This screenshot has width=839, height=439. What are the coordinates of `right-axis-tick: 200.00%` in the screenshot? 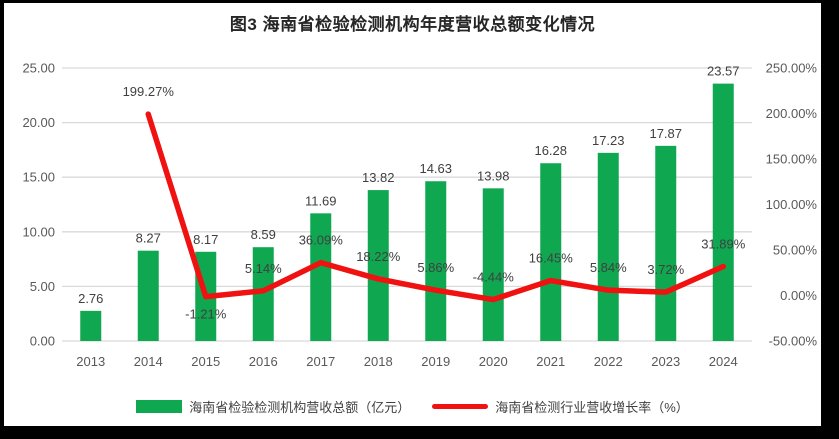 It's located at (792, 113).